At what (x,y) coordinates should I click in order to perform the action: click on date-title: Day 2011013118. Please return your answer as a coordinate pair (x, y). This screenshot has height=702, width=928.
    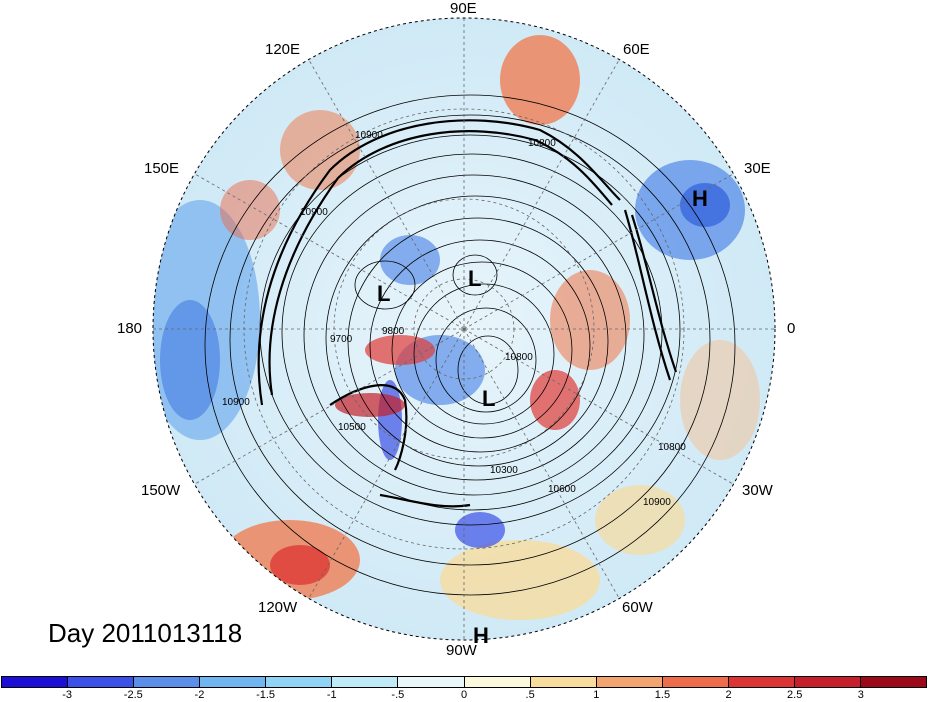
    Looking at the image, I should click on (145, 633).